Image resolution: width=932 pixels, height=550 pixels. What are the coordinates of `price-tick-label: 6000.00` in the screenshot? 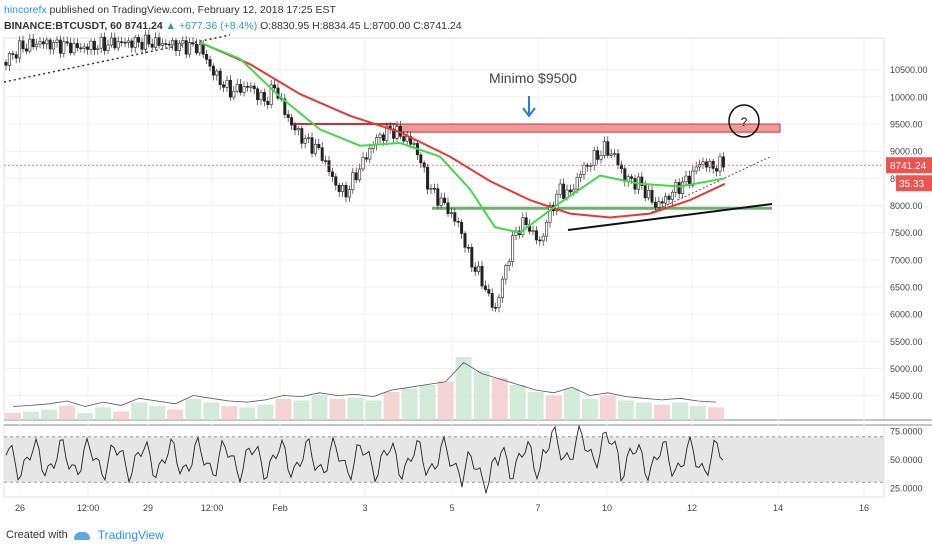 It's located at (906, 315).